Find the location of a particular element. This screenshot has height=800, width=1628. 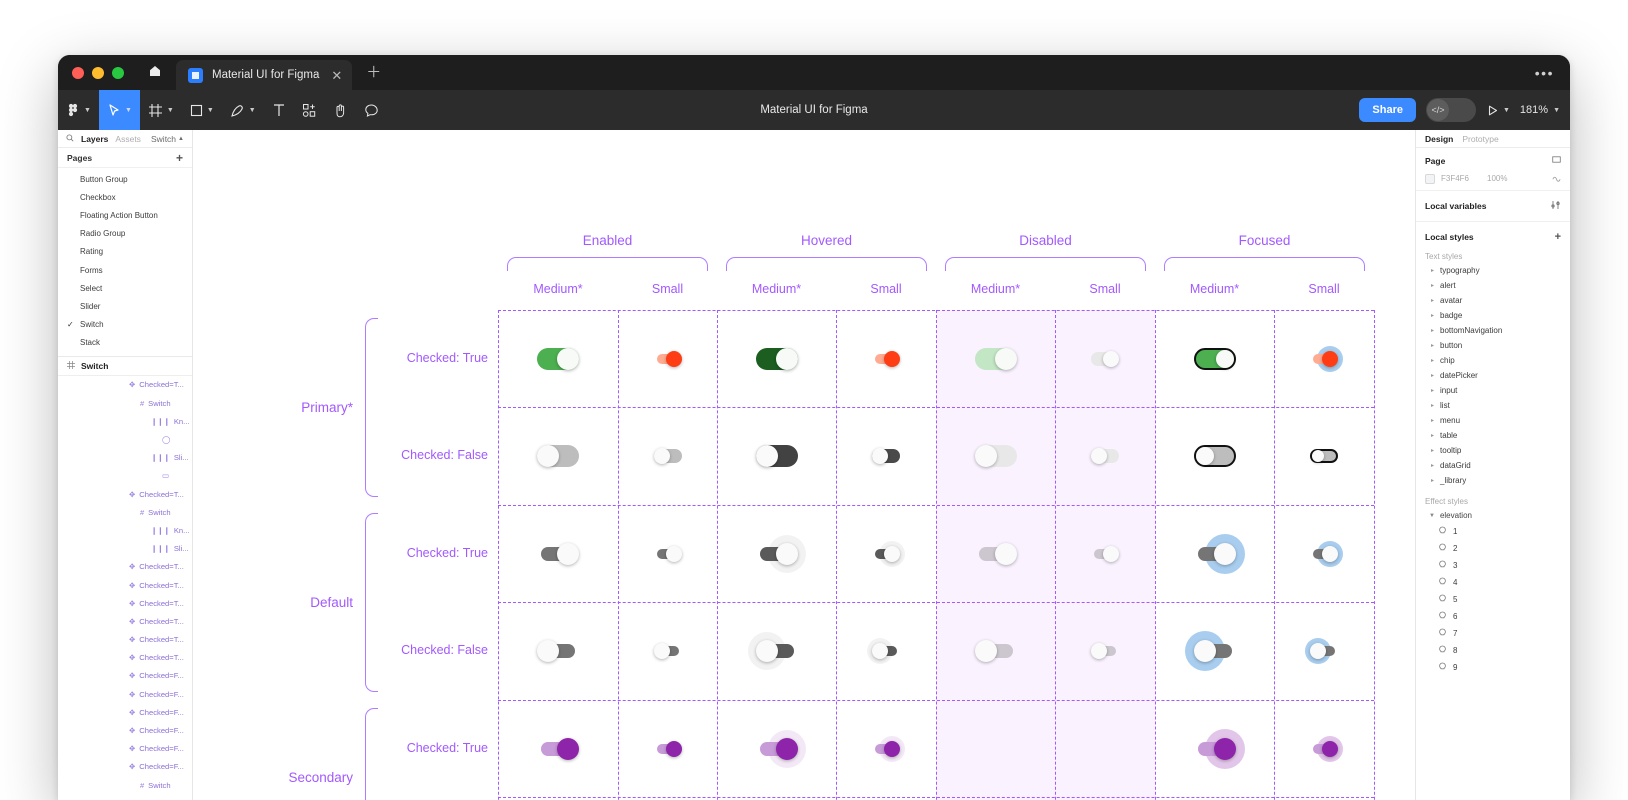

text-style-tooltip: ▸ tooltip is located at coordinates (1493, 450).